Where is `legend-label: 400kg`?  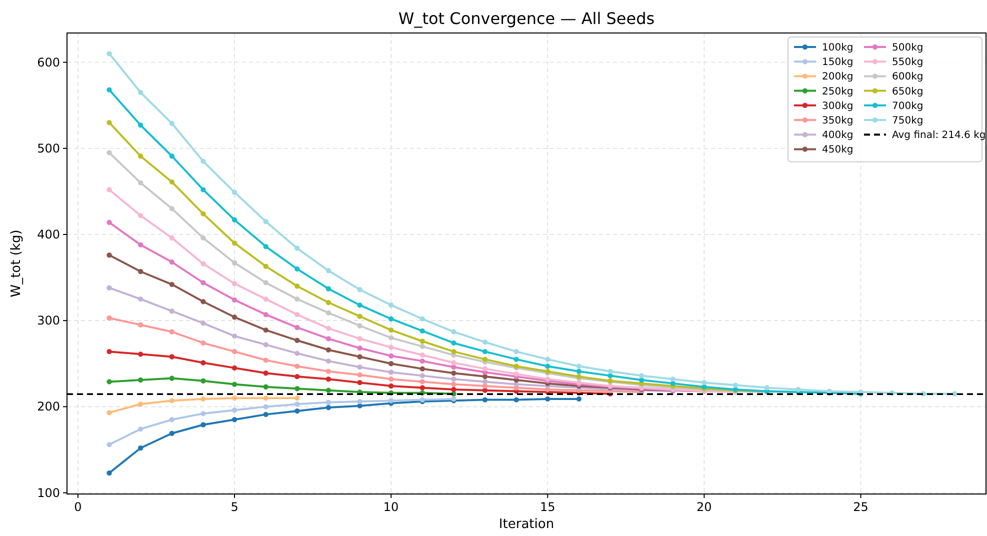
legend-label: 400kg is located at coordinates (838, 136).